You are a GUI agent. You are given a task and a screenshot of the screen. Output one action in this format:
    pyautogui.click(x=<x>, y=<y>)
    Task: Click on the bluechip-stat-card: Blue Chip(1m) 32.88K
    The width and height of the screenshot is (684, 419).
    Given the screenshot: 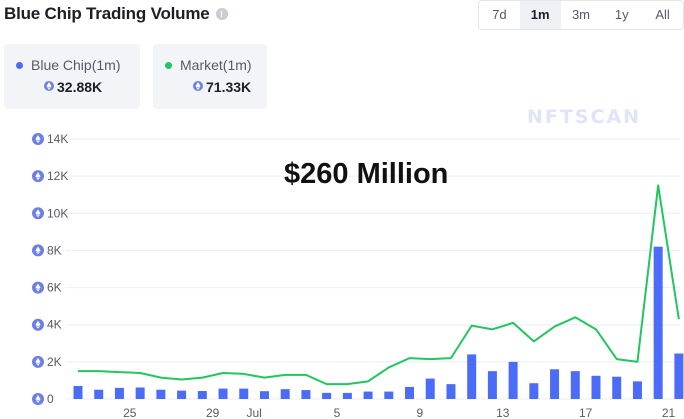 What is the action you would take?
    pyautogui.click(x=72, y=76)
    